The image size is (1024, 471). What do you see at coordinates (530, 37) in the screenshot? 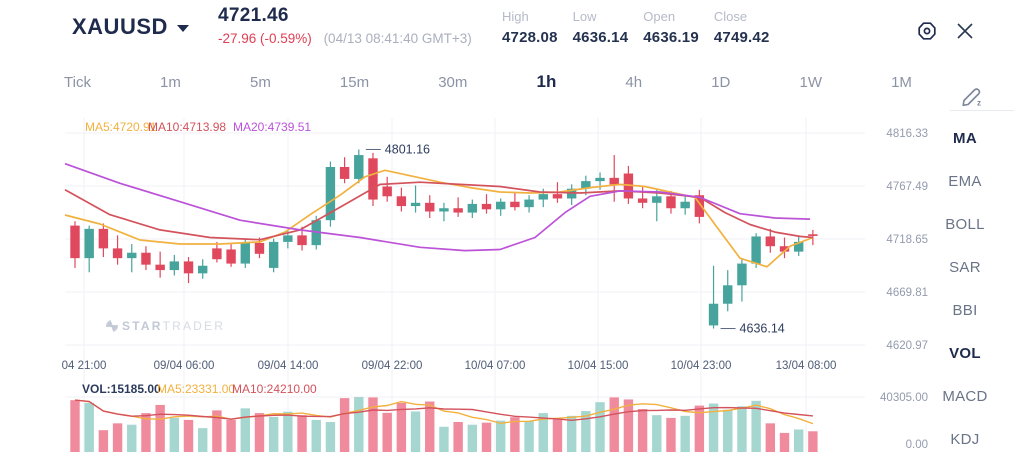
I see `stat-value: 4728.08` at bounding box center [530, 37].